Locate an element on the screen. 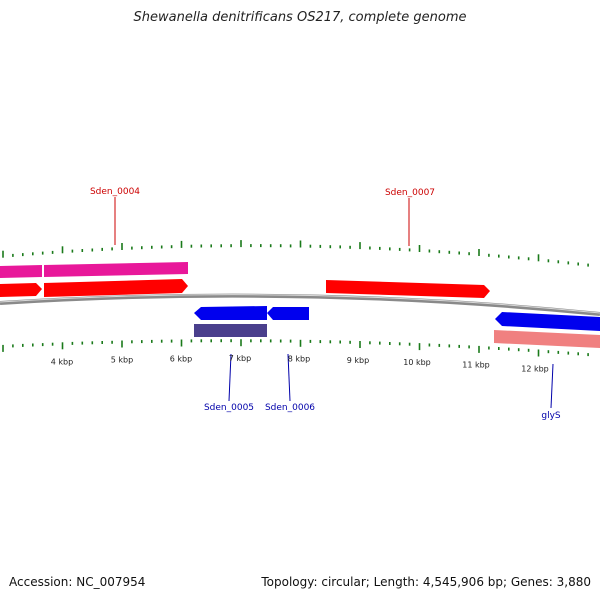  feature-forward-pink-left is located at coordinates (21, 271).